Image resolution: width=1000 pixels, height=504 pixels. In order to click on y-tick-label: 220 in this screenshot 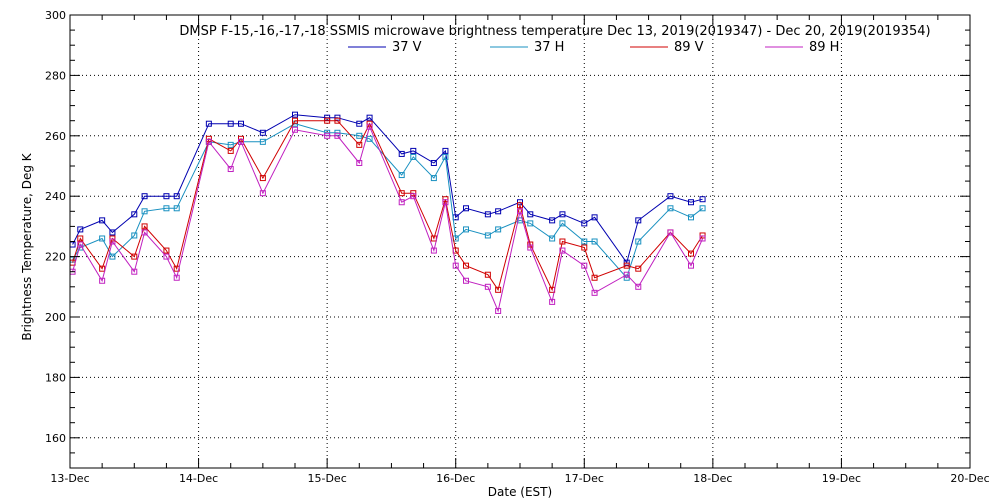, I will do `click(55, 257)`.